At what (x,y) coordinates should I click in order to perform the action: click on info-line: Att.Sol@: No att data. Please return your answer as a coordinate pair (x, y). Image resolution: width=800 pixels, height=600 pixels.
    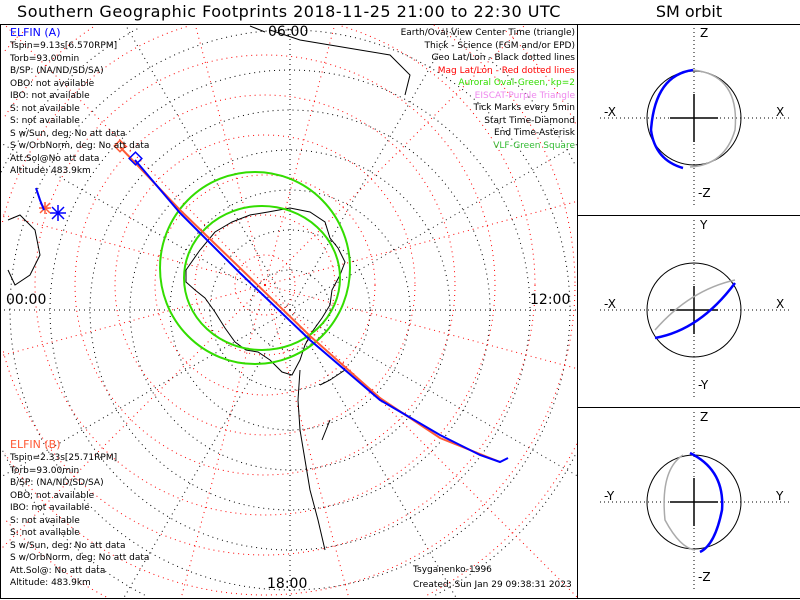
    Looking at the image, I should click on (58, 570).